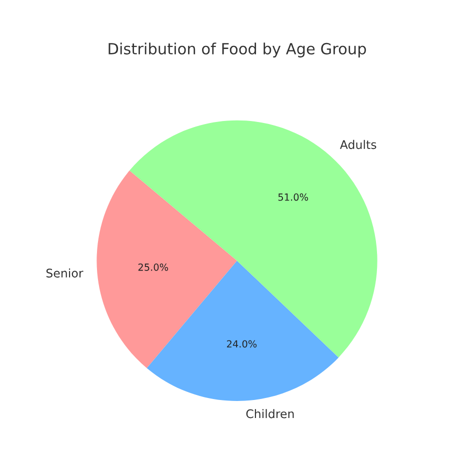  What do you see at coordinates (358, 145) in the screenshot?
I see `slice-label: Adults` at bounding box center [358, 145].